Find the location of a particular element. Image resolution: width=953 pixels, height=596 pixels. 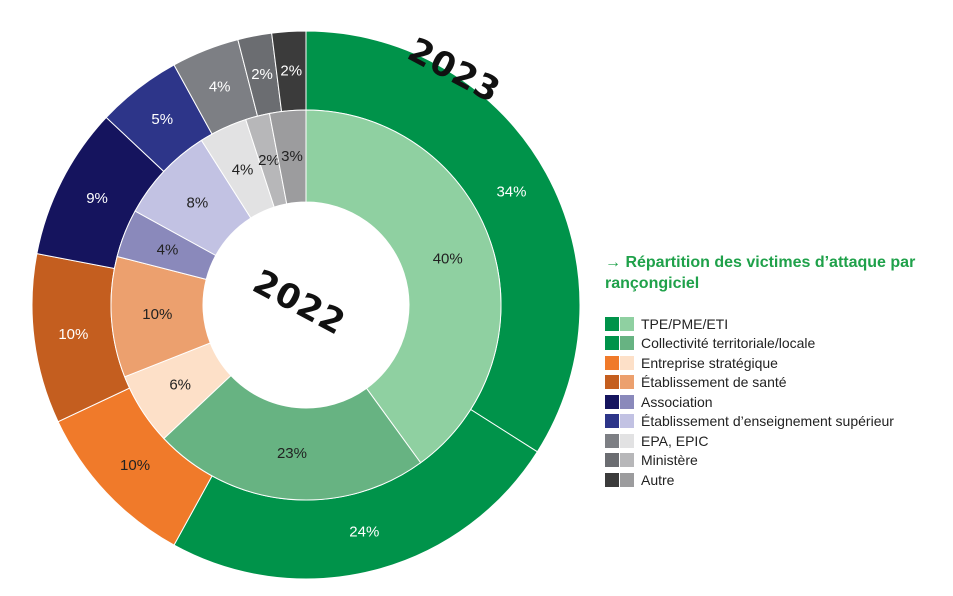

data-label-2023: 5% is located at coordinates (162, 119).